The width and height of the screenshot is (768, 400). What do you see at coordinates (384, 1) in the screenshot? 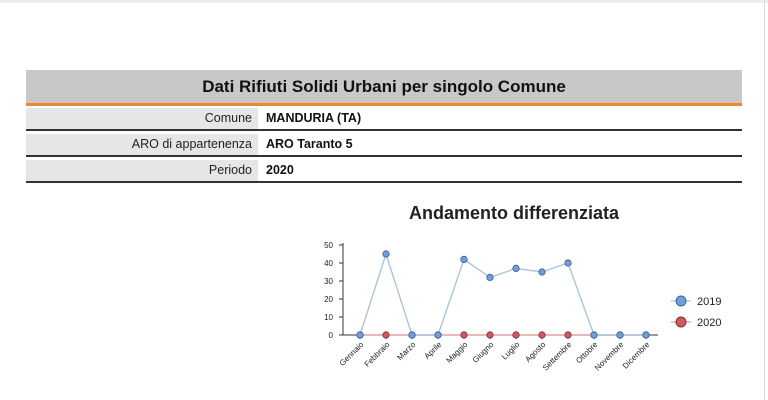
I see `top-rule` at bounding box center [384, 1].